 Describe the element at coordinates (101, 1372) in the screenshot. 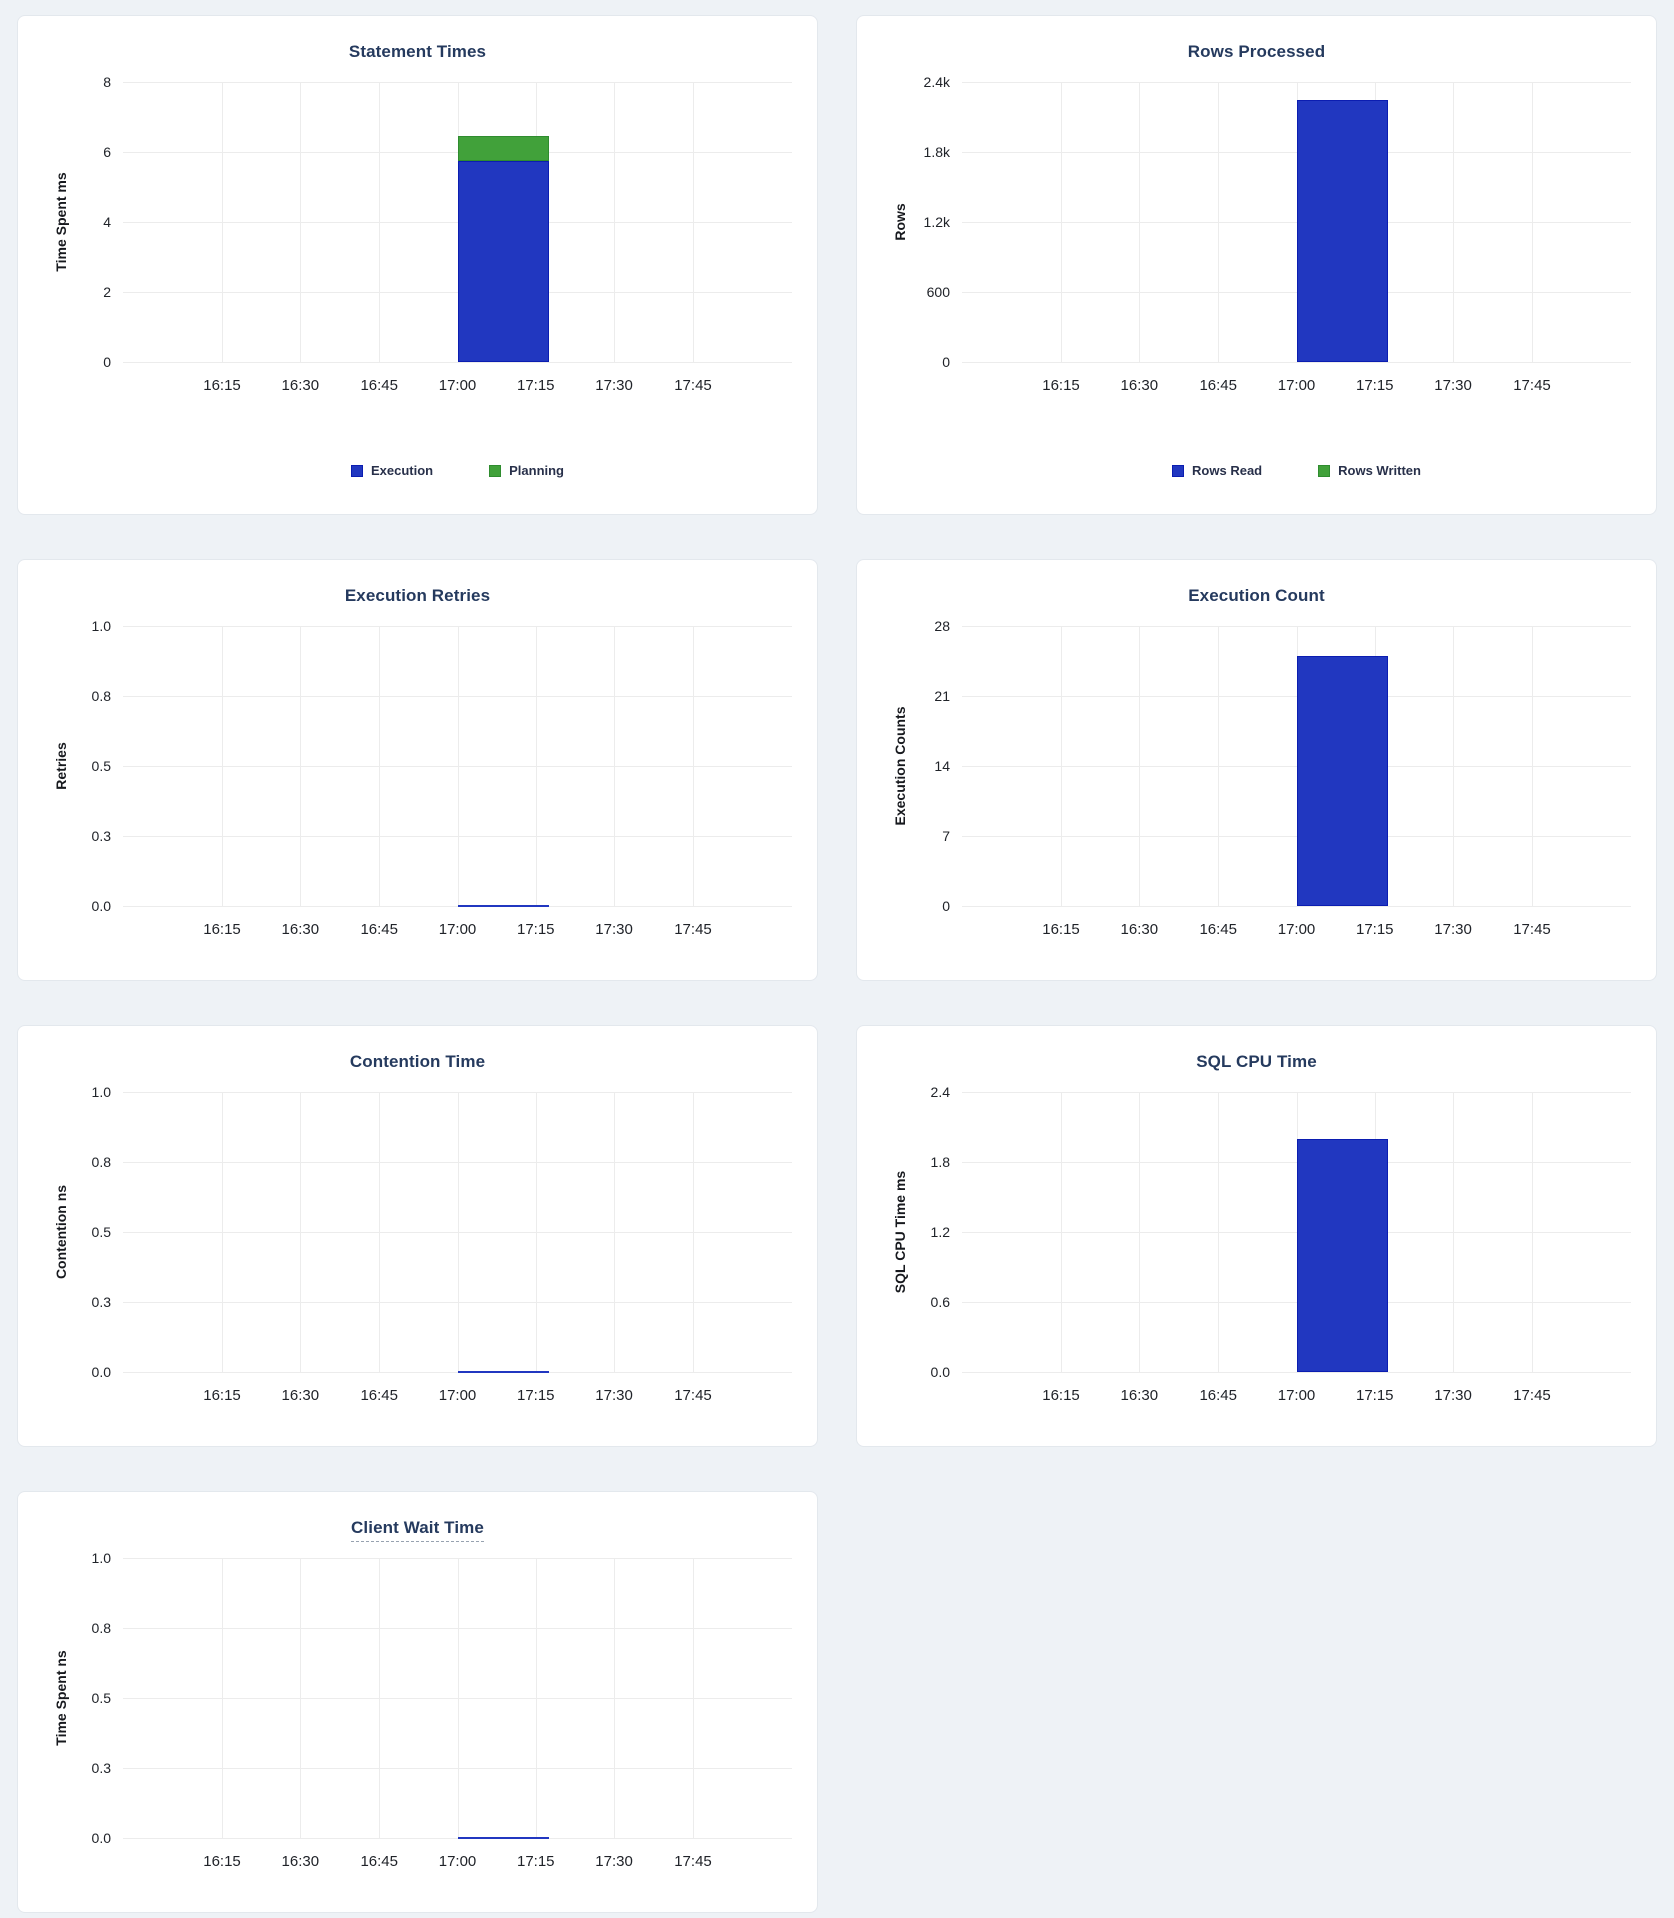

I see `y-axis-tick-label: 0.0` at that location.